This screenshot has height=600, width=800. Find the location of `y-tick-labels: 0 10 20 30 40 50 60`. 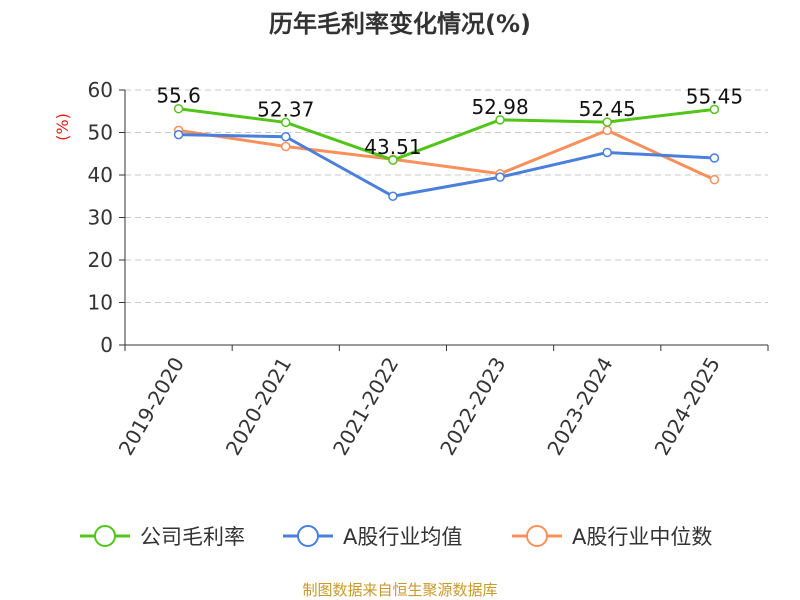

y-tick-labels: 0 10 20 30 40 50 60 is located at coordinates (100, 217).